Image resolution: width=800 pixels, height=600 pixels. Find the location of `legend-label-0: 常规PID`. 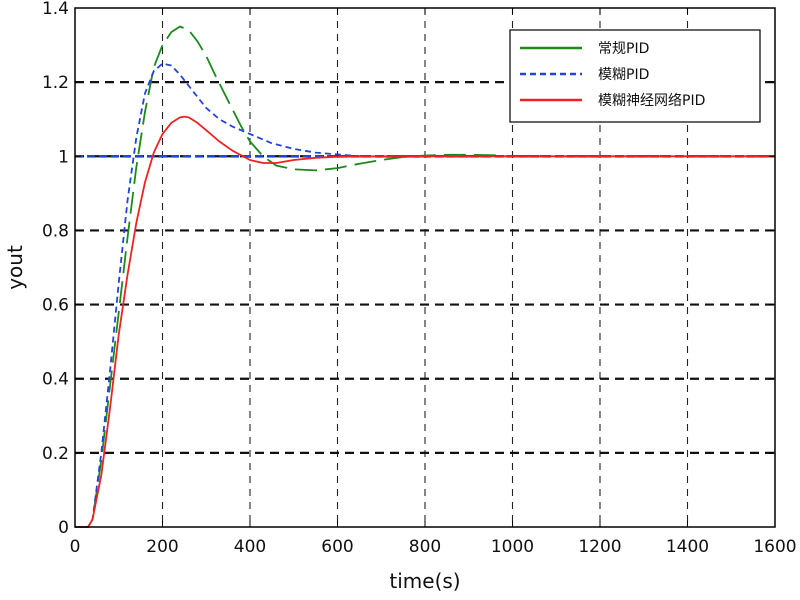

legend-label-0: 常规PID is located at coordinates (623, 49).